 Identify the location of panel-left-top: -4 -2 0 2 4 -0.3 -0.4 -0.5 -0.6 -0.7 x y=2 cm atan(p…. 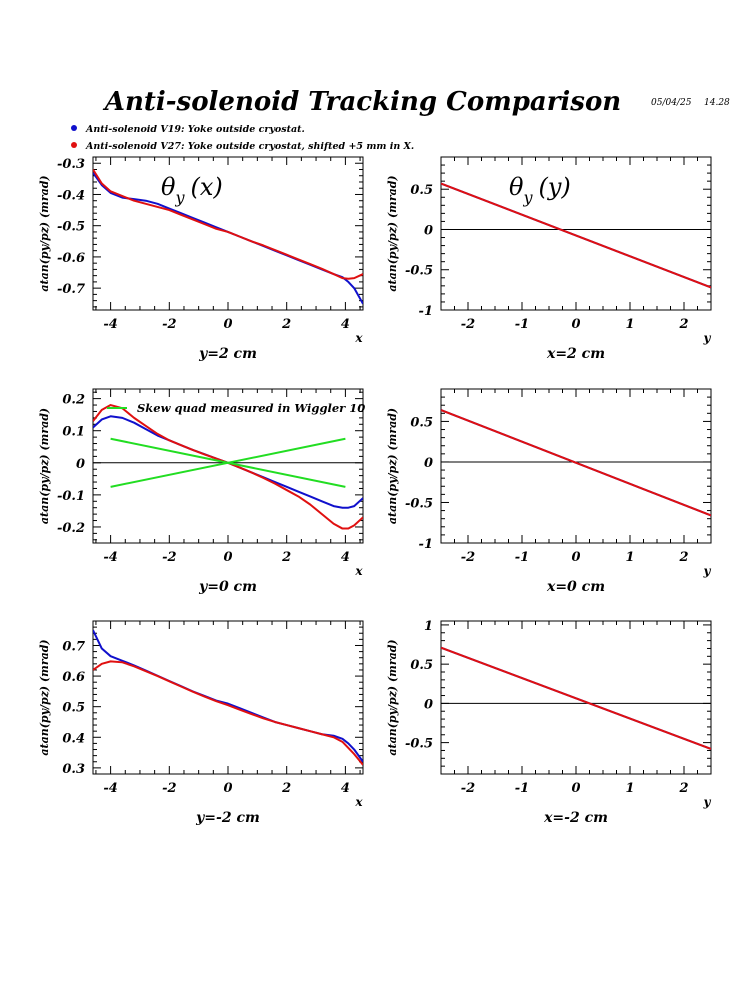
(201, 259).